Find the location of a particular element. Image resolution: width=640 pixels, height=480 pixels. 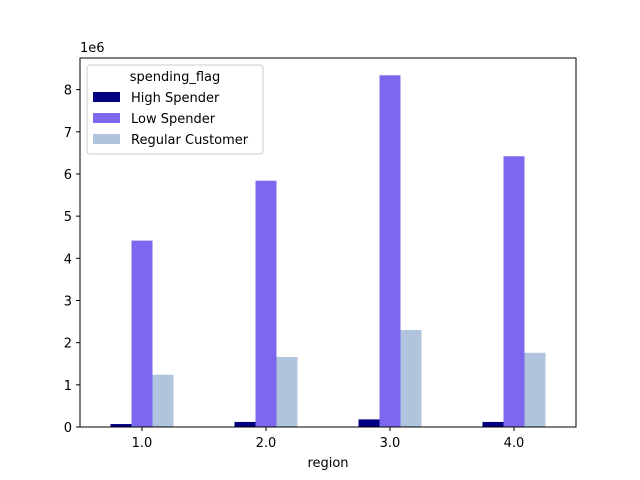

legend-box is located at coordinates (175, 109).